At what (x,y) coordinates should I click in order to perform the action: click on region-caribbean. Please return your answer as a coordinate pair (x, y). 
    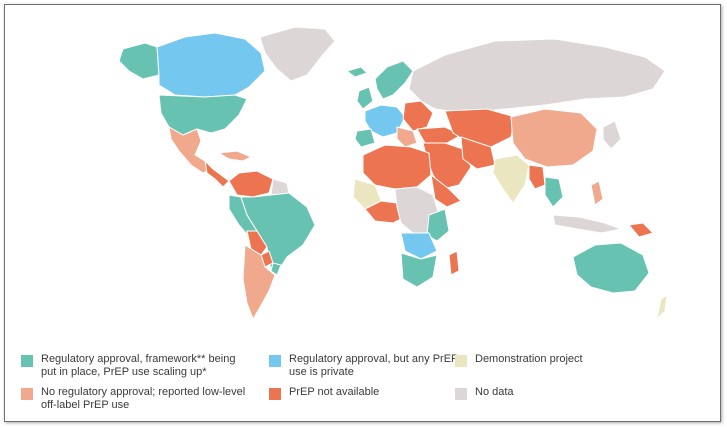
    Looking at the image, I should click on (235, 156).